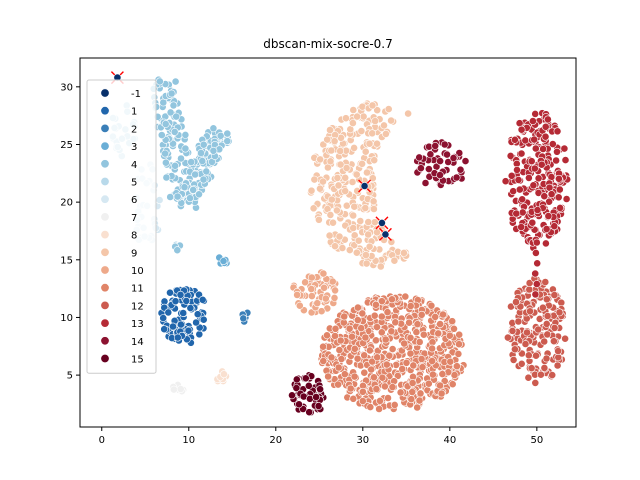  I want to click on legend-label: -1, so click(136, 94).